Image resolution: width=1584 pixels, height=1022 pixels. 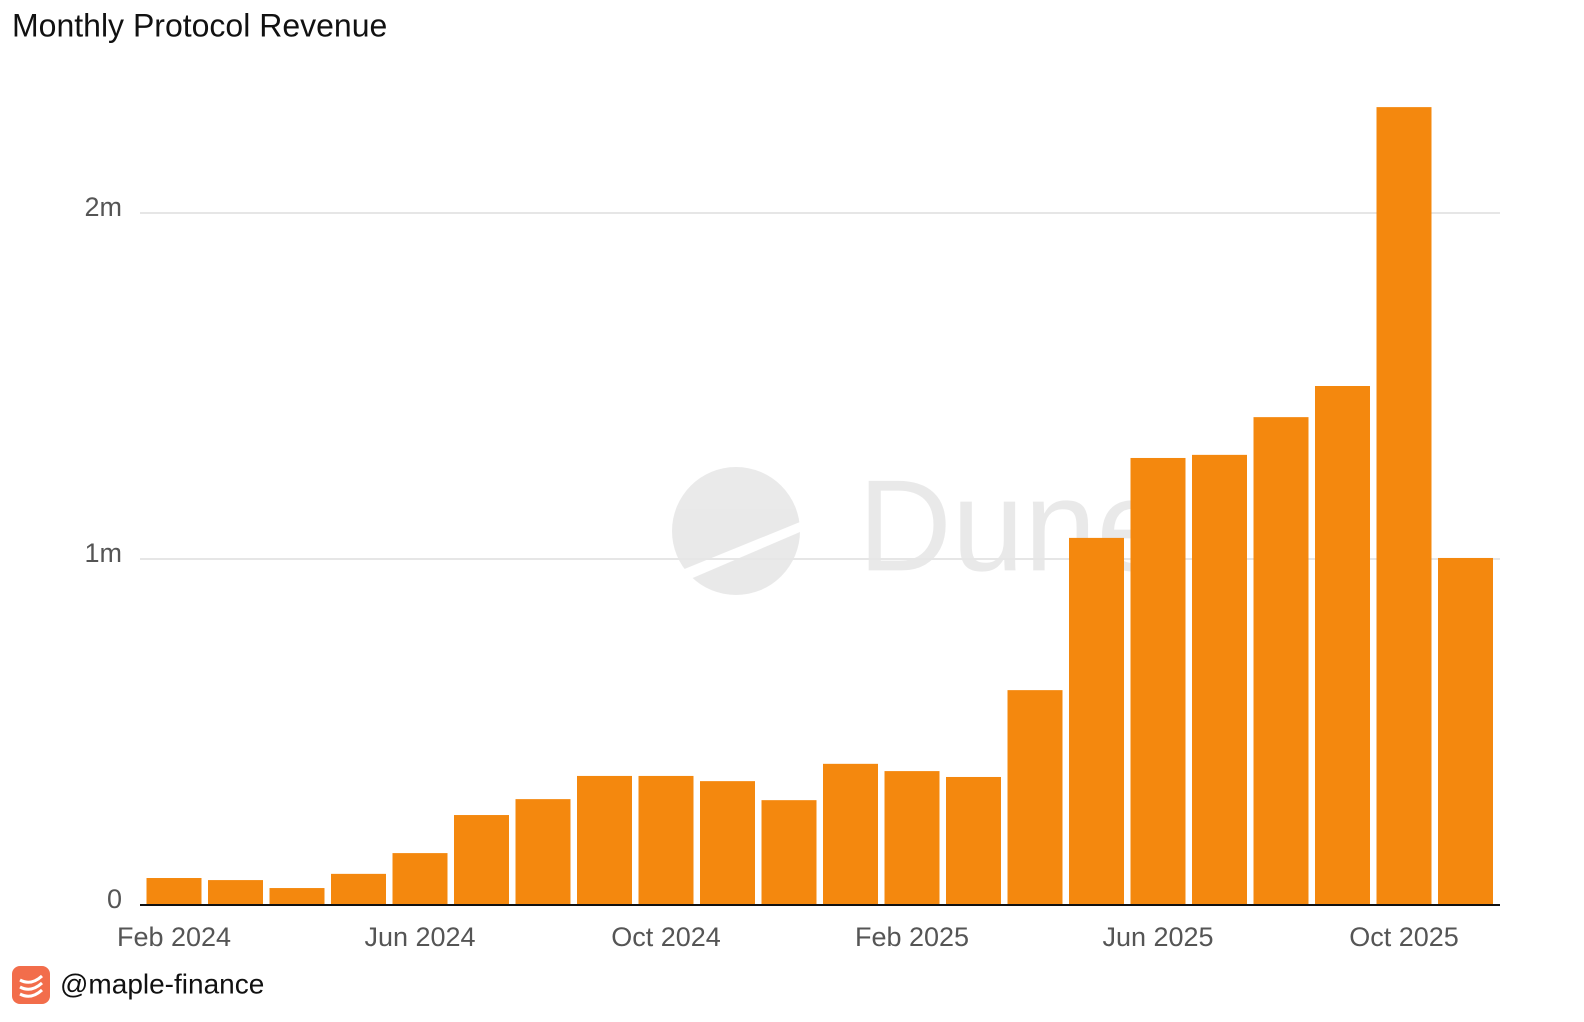 I want to click on y-tick-label: 2m, so click(x=103, y=207).